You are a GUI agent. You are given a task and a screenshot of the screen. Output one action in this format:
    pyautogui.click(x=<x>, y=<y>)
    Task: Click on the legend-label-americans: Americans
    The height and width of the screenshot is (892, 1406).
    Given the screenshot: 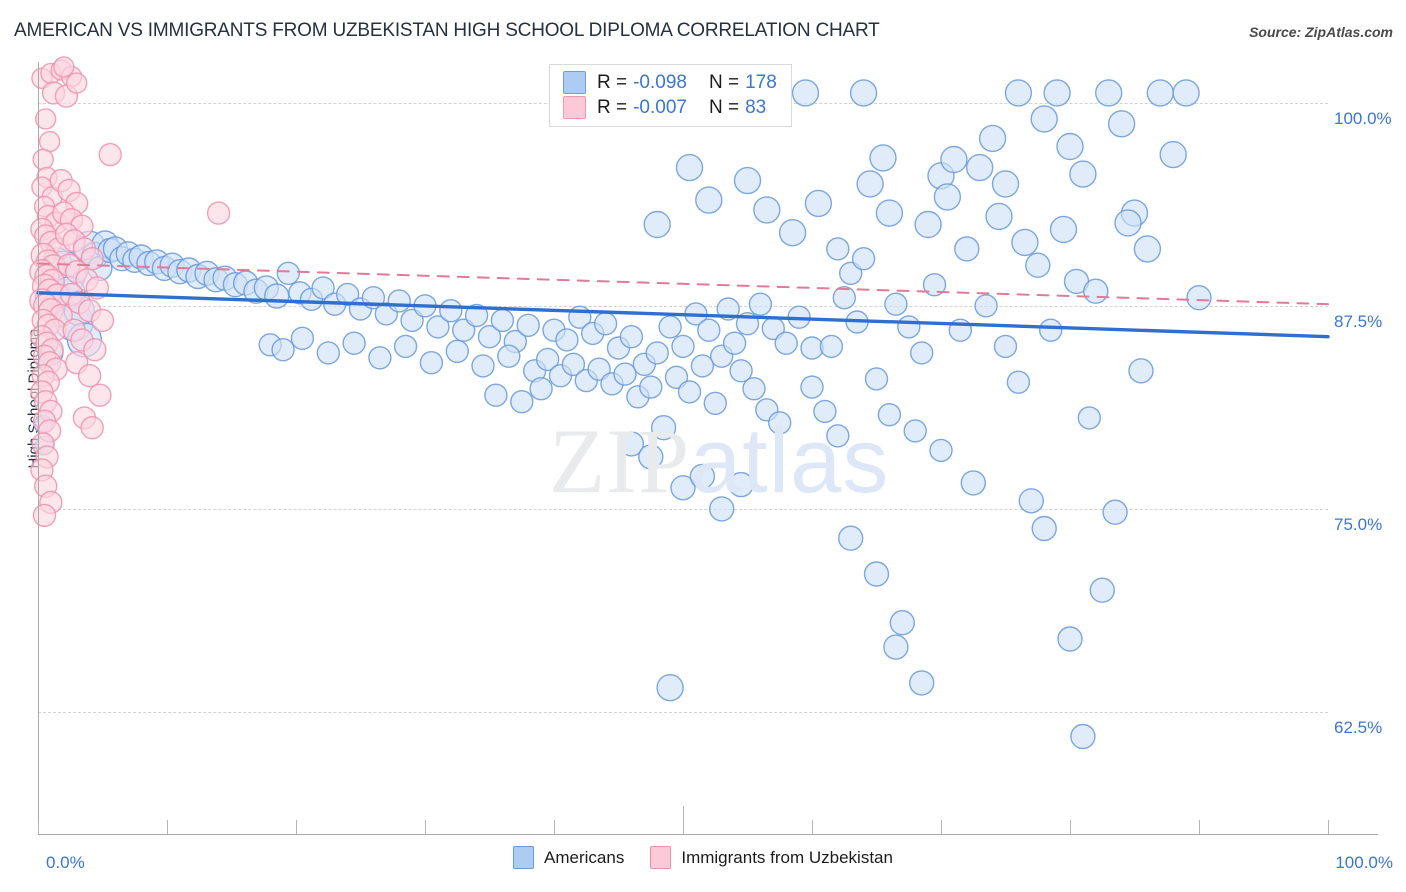 What is the action you would take?
    pyautogui.click(x=584, y=857)
    